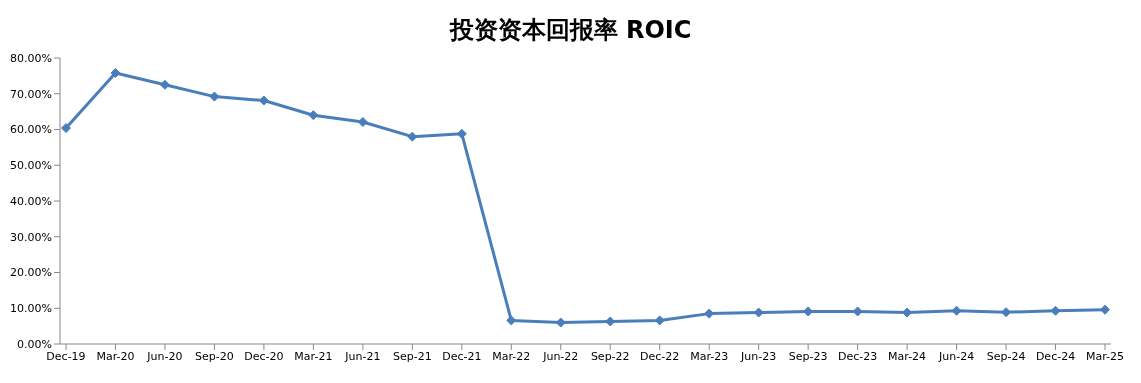  Describe the element at coordinates (31, 130) in the screenshot. I see `y-tick-label: 60.00%` at that location.